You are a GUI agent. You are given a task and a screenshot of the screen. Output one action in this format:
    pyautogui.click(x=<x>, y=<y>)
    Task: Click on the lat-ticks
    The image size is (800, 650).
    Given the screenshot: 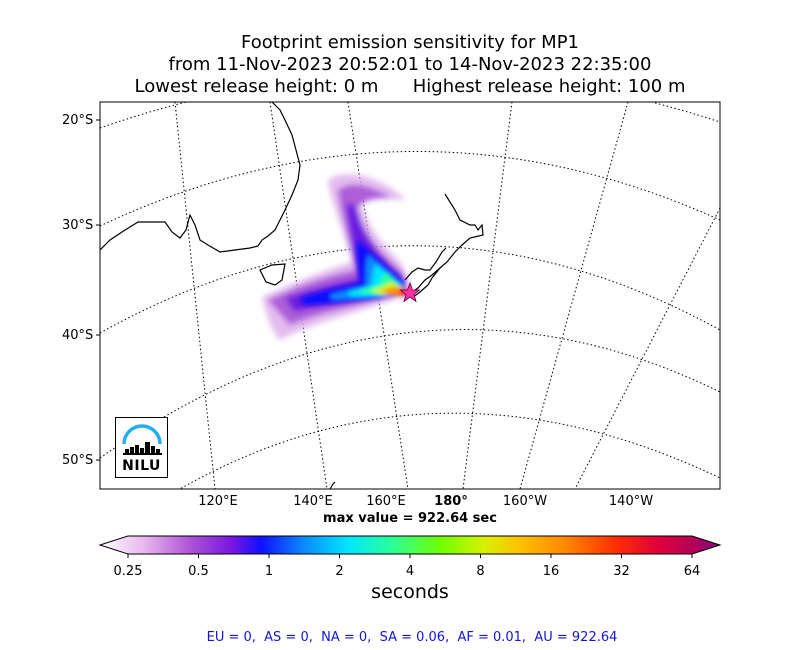 What is the action you would take?
    pyautogui.click(x=98, y=290)
    